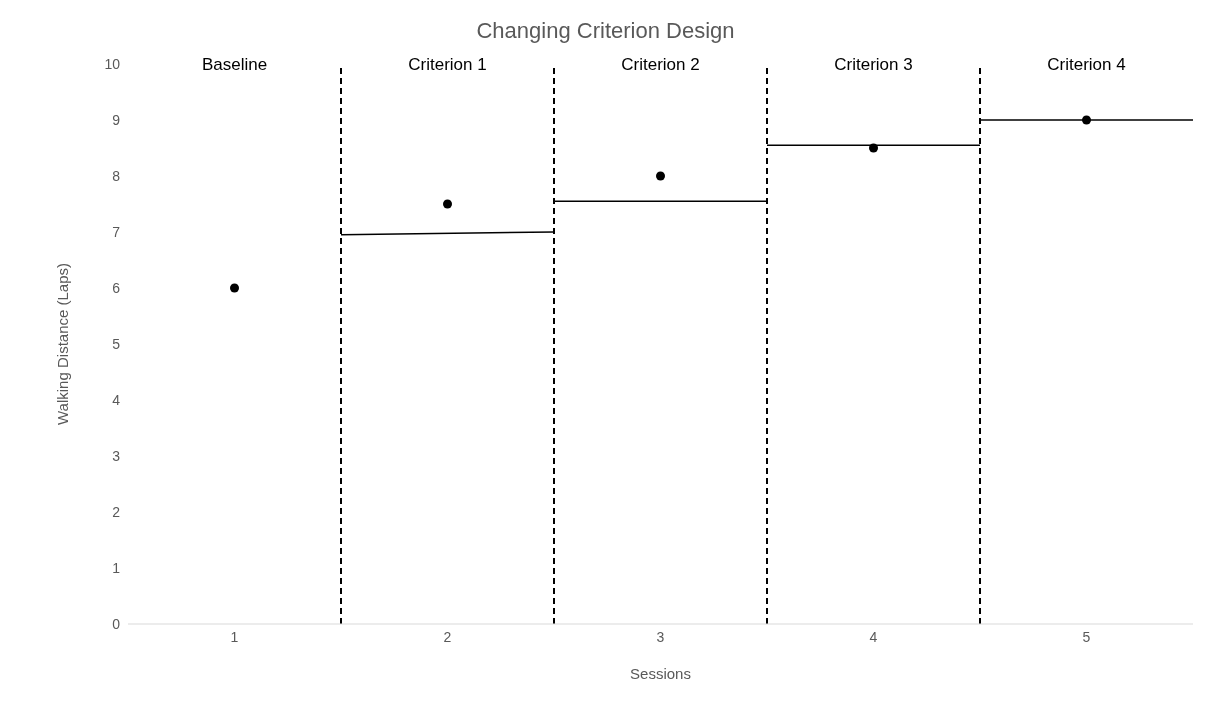 The height and width of the screenshot is (713, 1215). What do you see at coordinates (116, 175) in the screenshot?
I see `y-tick-label: 8` at bounding box center [116, 175].